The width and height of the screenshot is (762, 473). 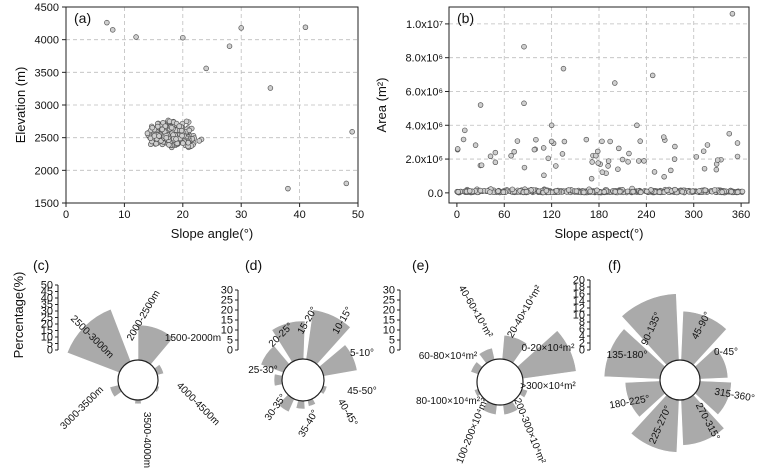 I want to click on category-label: 5-10°, so click(x=362, y=353).